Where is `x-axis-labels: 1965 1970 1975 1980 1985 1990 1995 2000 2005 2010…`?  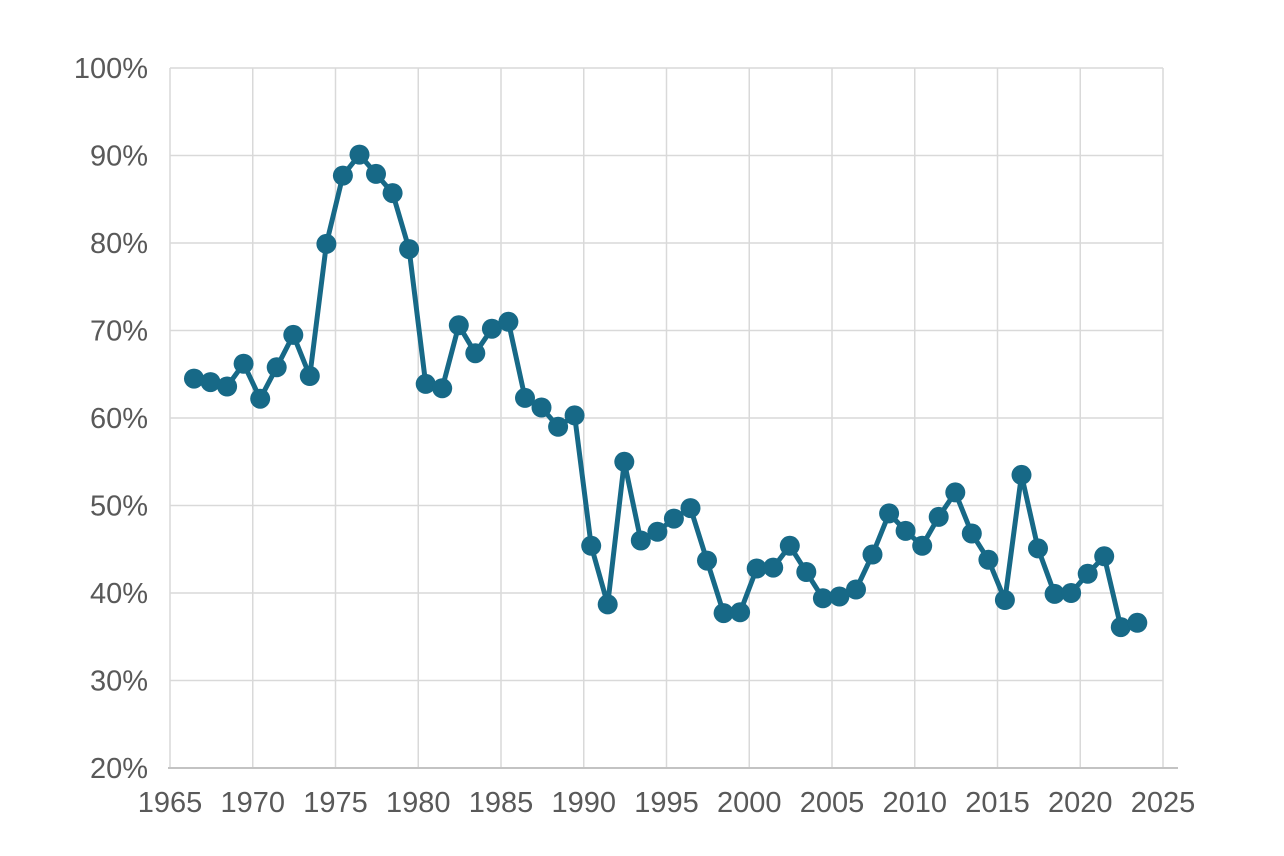
x-axis-labels: 1965 1970 1975 1980 1985 1990 1995 2000 2005 2010… is located at coordinates (667, 803).